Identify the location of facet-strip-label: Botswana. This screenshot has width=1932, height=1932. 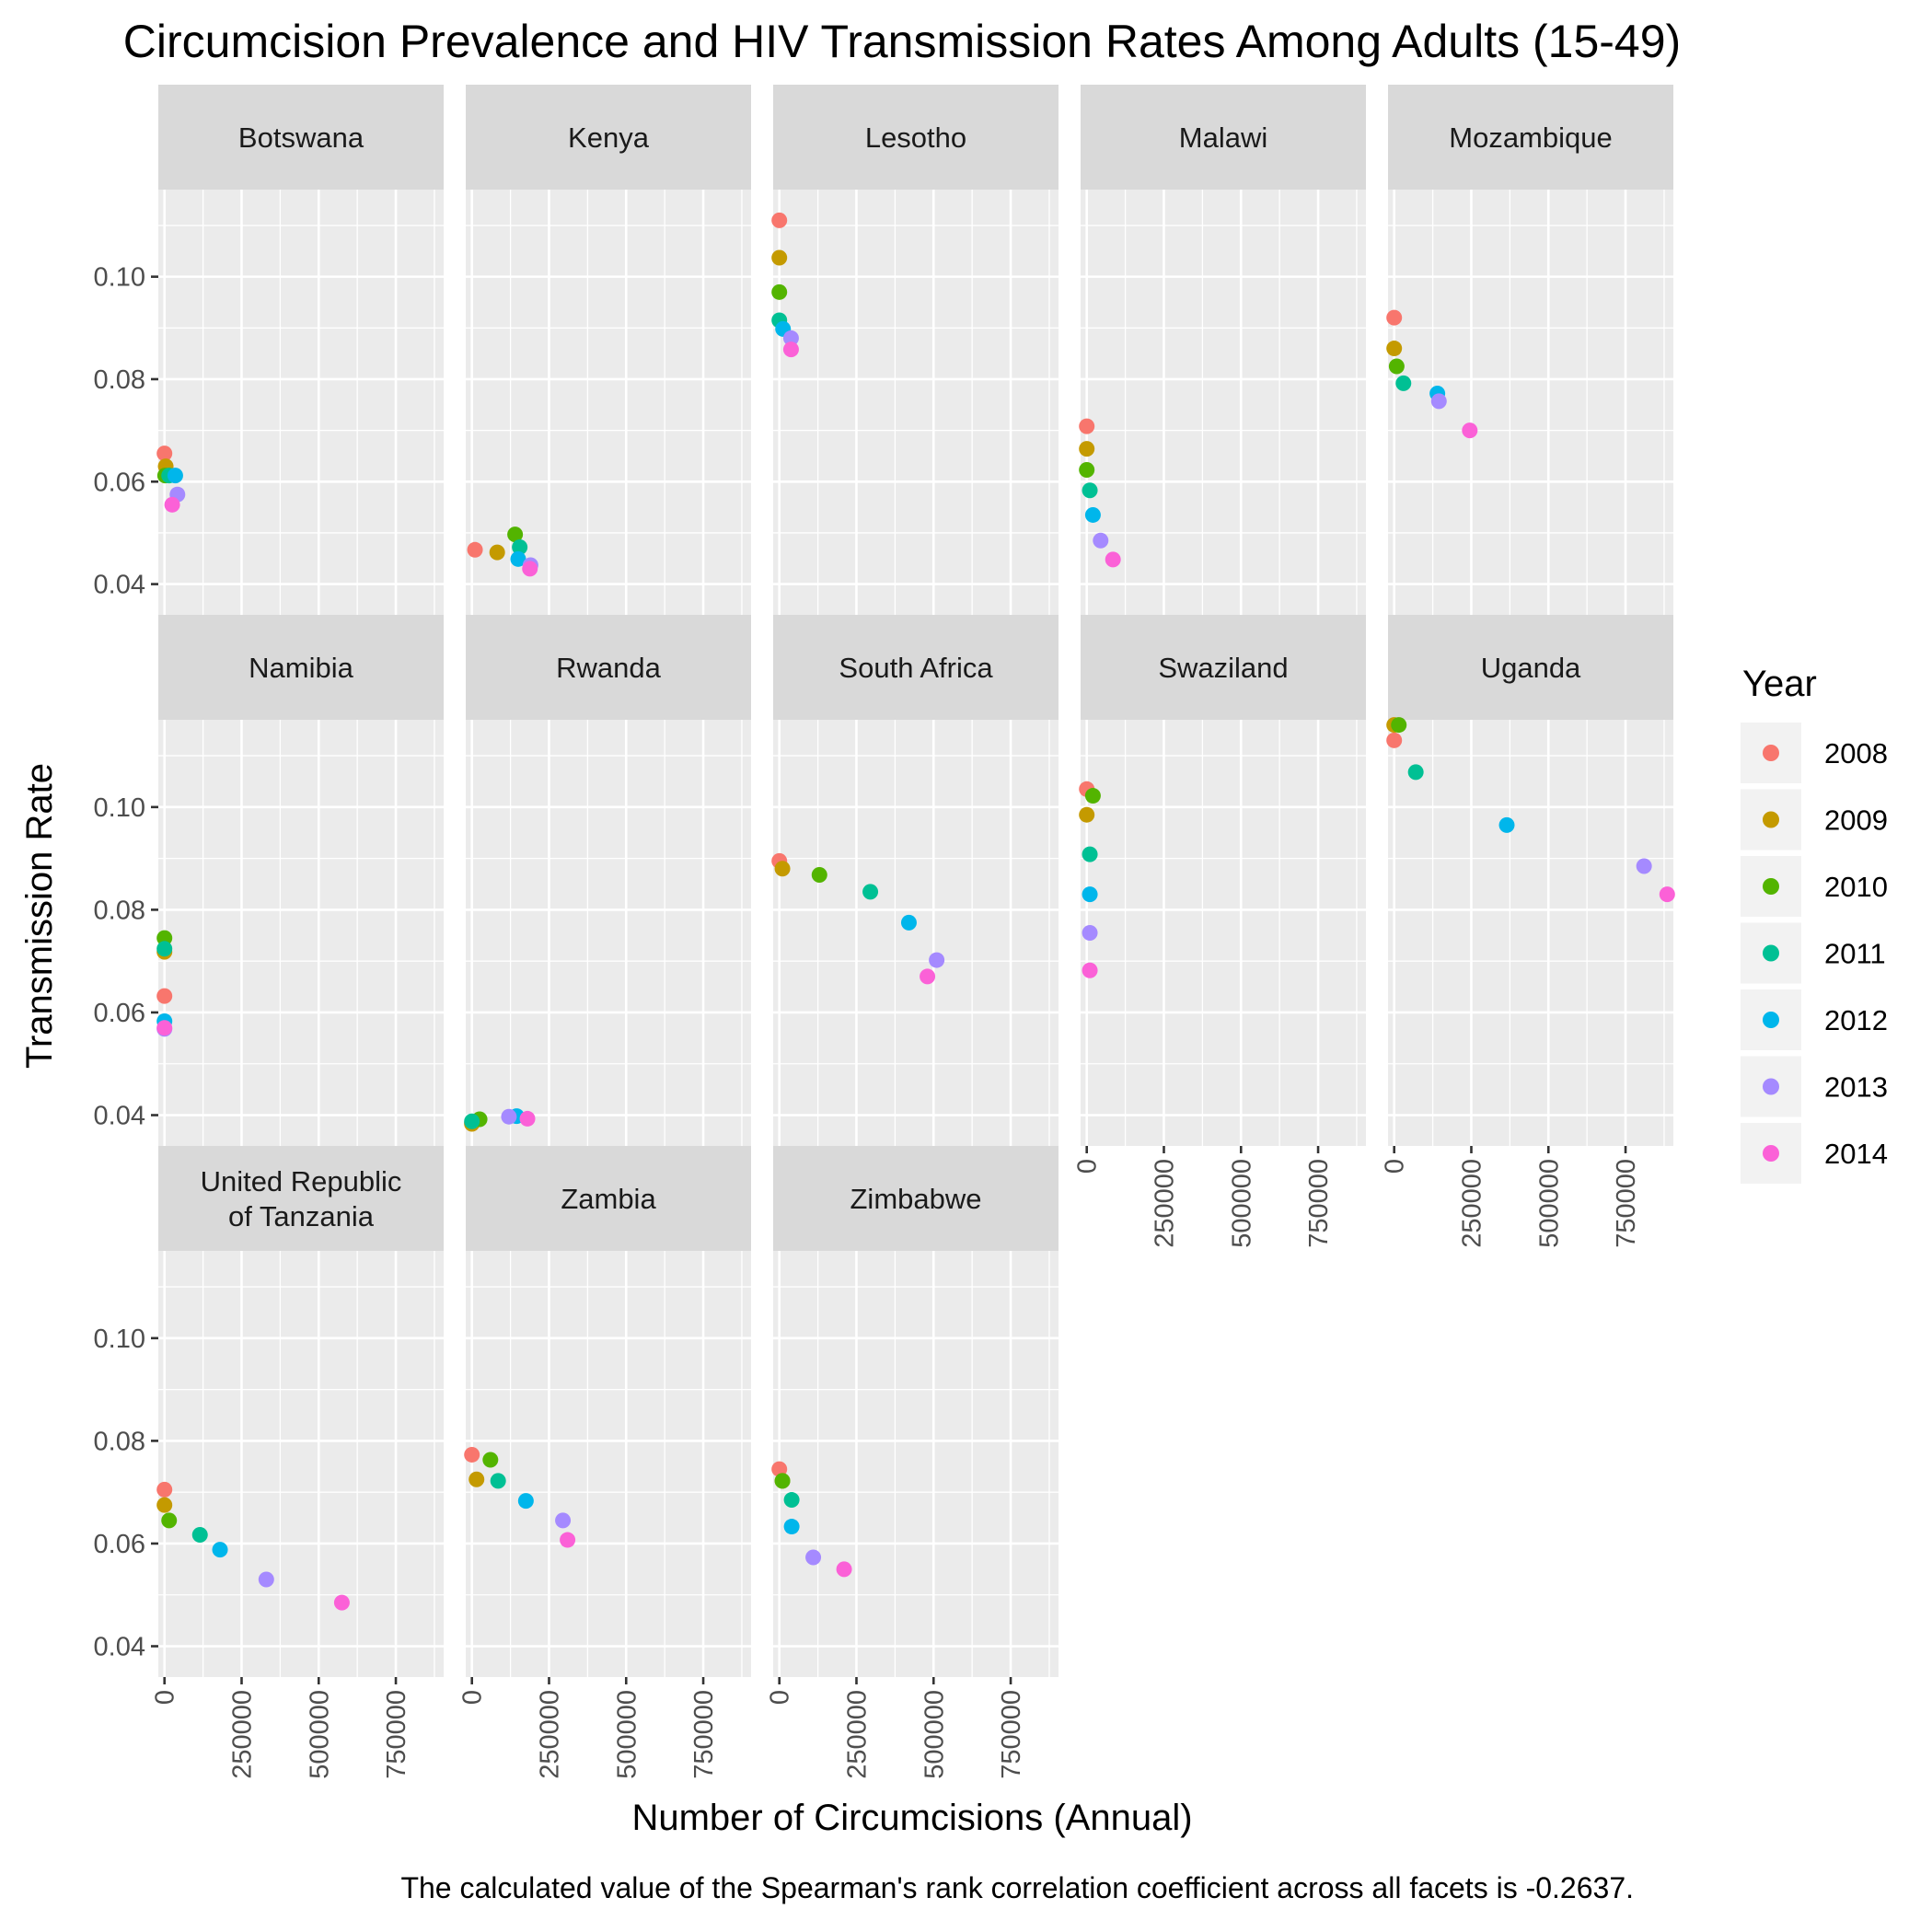
(301, 137).